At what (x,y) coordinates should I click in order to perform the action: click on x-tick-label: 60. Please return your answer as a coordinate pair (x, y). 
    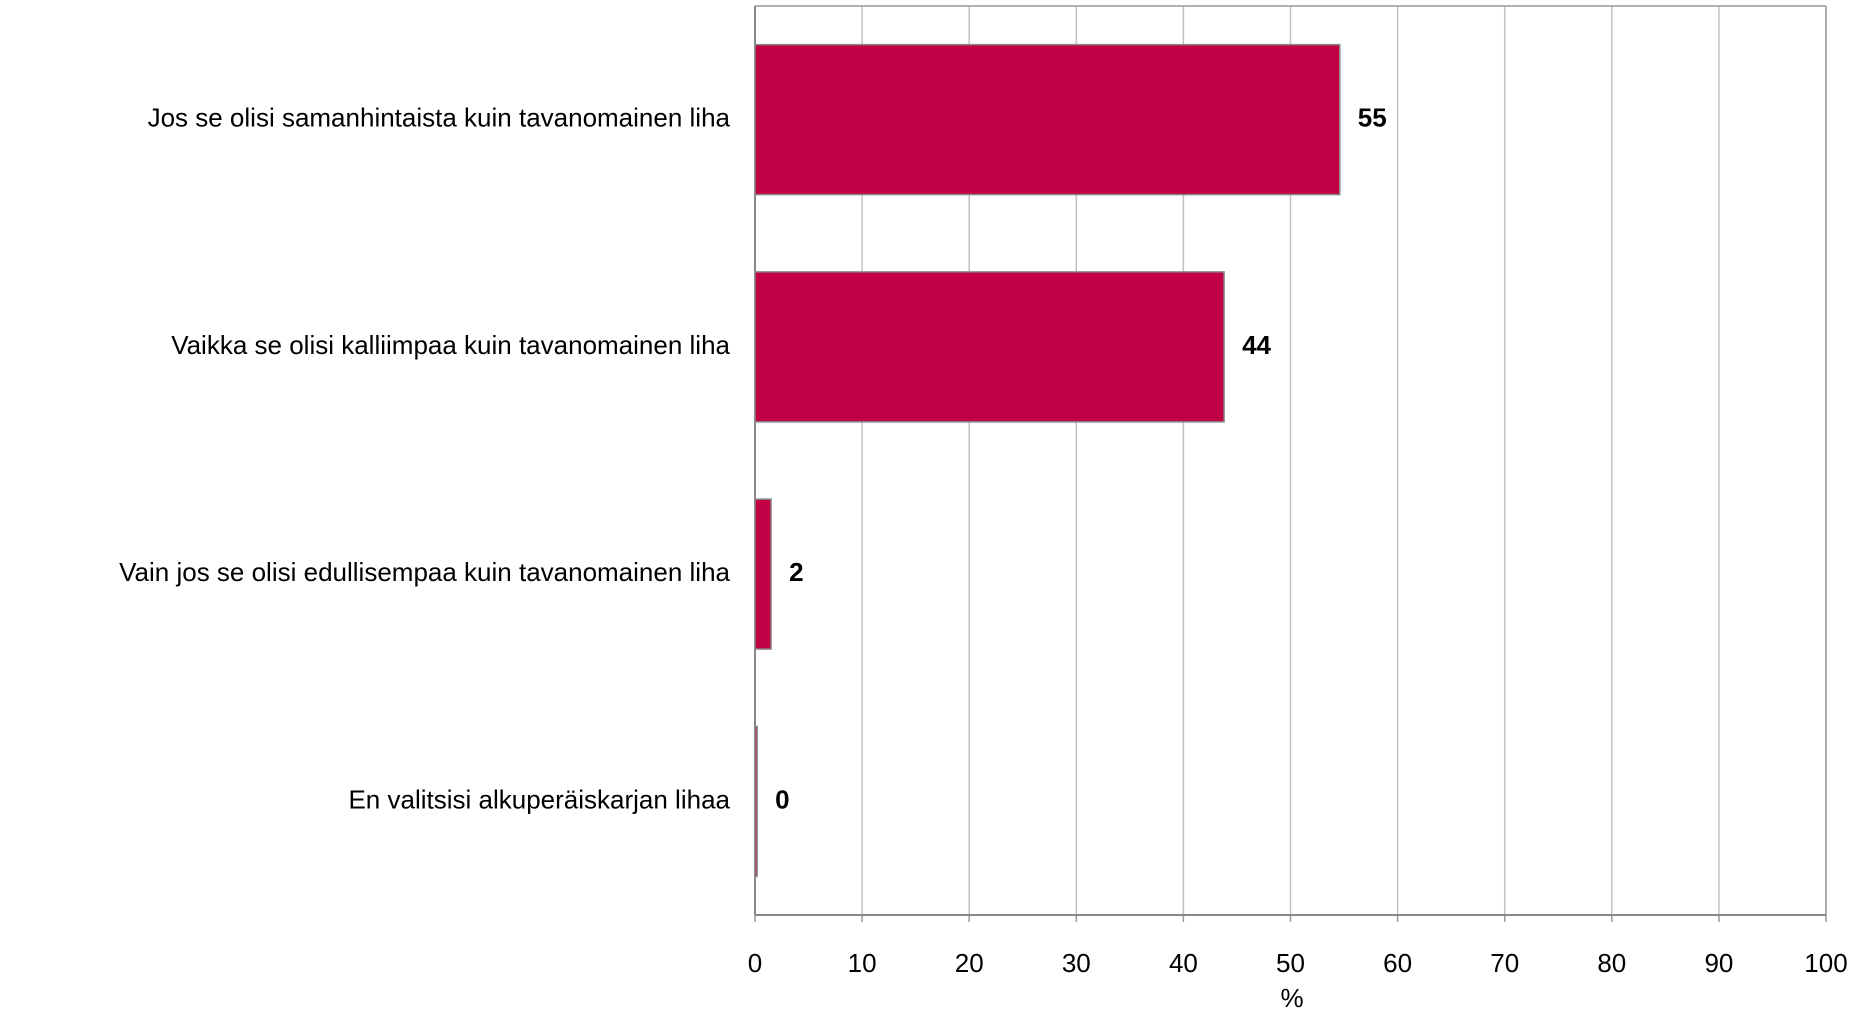
    Looking at the image, I should click on (1397, 963).